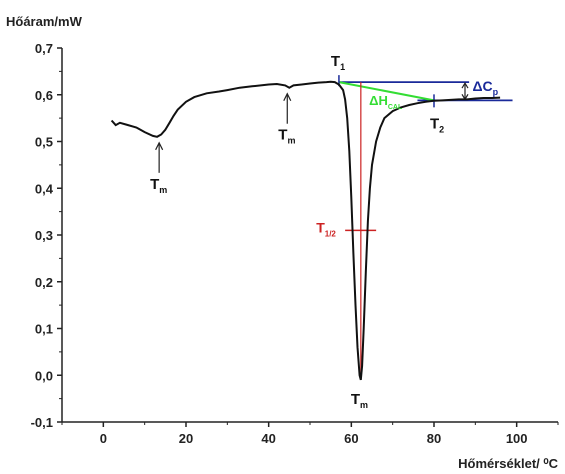 The height and width of the screenshot is (474, 565). I want to click on y-tick-label: 0,0, so click(44, 375).